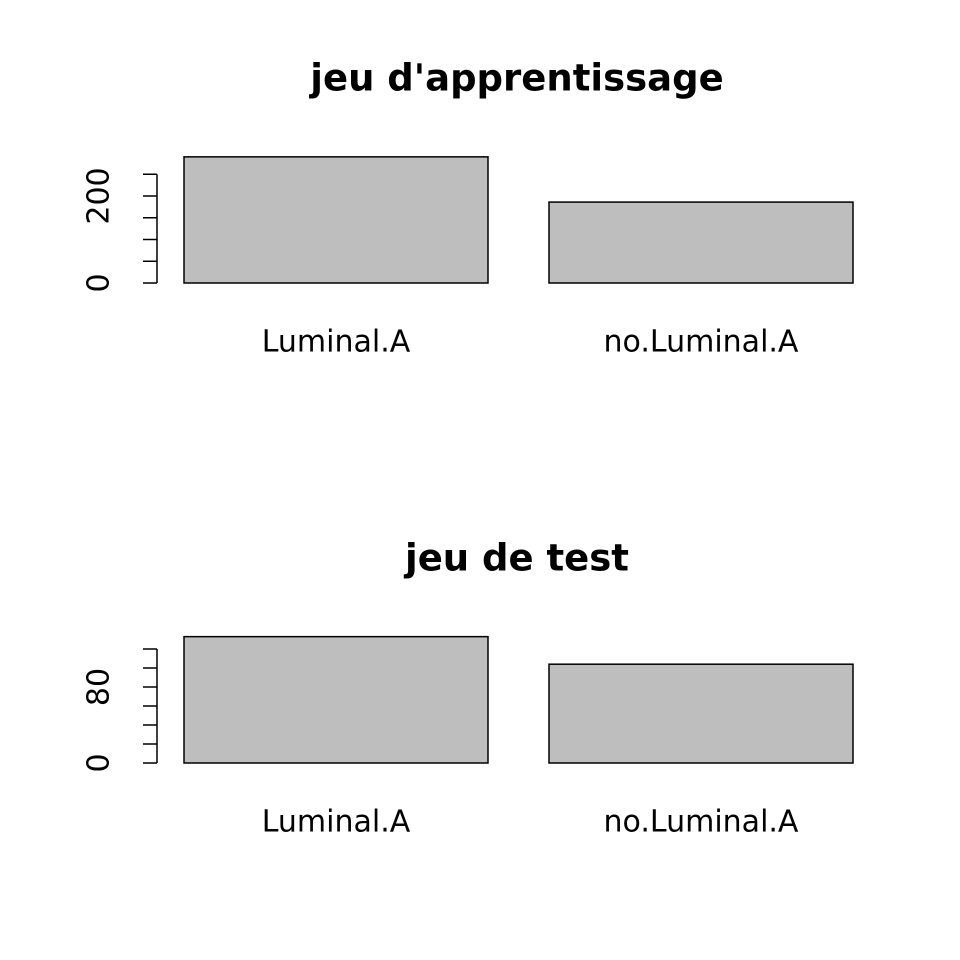 Image resolution: width=960 pixels, height=960 pixels. Describe the element at coordinates (99, 195) in the screenshot. I see `y-tick-label: 200` at that location.